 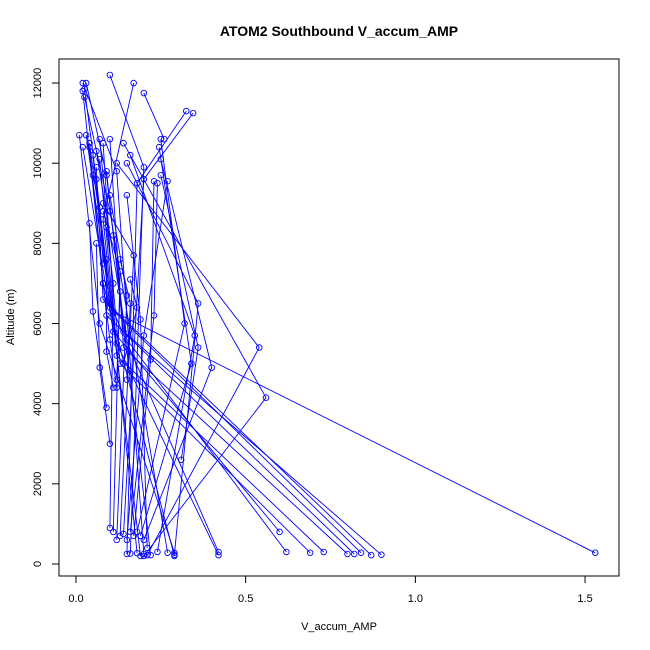 I want to click on y-axis: 0 2000 4000 6000 8000 10000 12000, so click(x=46, y=317).